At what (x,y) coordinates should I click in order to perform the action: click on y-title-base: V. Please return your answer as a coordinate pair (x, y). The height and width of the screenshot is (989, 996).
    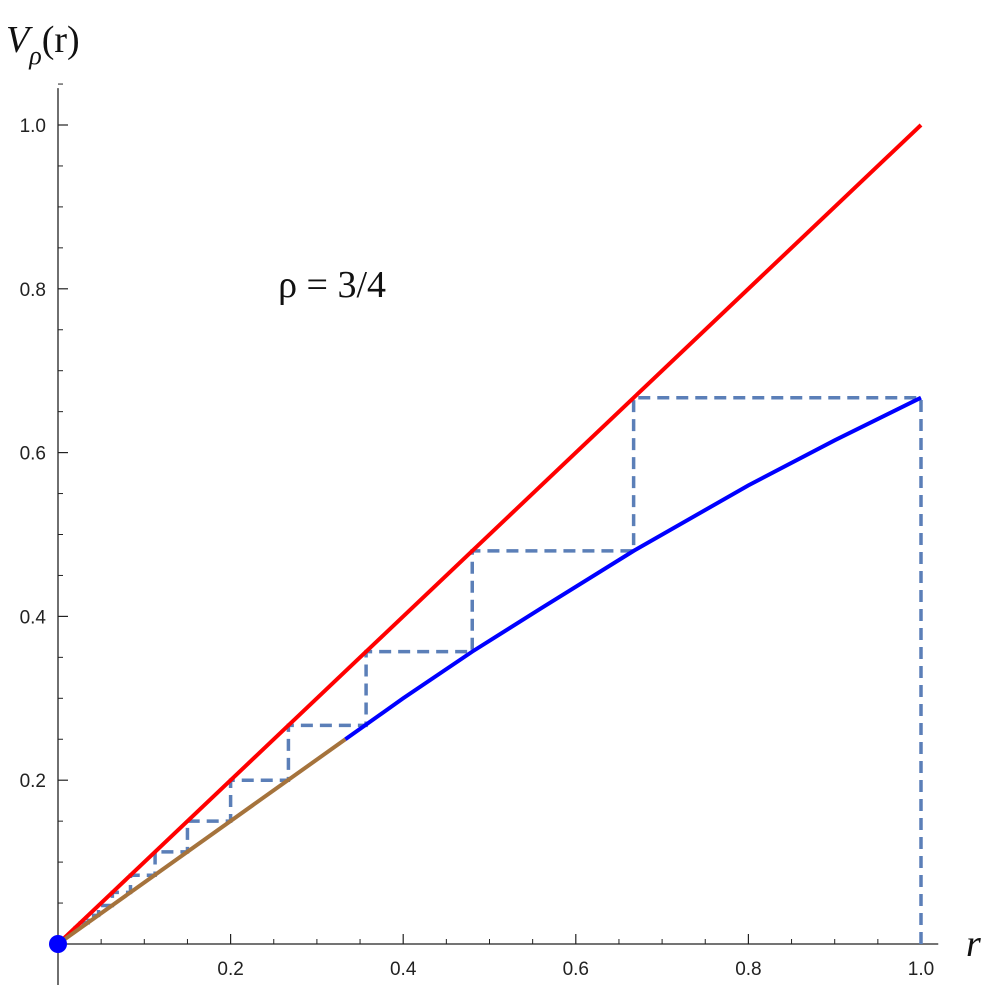
    Looking at the image, I should click on (19, 40).